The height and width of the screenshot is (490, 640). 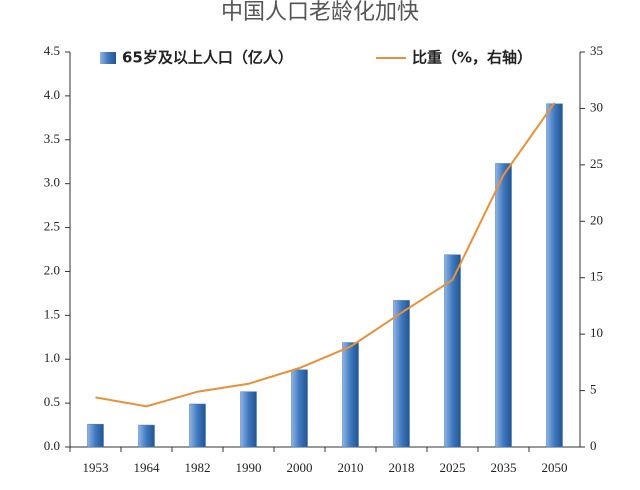 I want to click on y-tick-label: 1.0, so click(x=52, y=357).